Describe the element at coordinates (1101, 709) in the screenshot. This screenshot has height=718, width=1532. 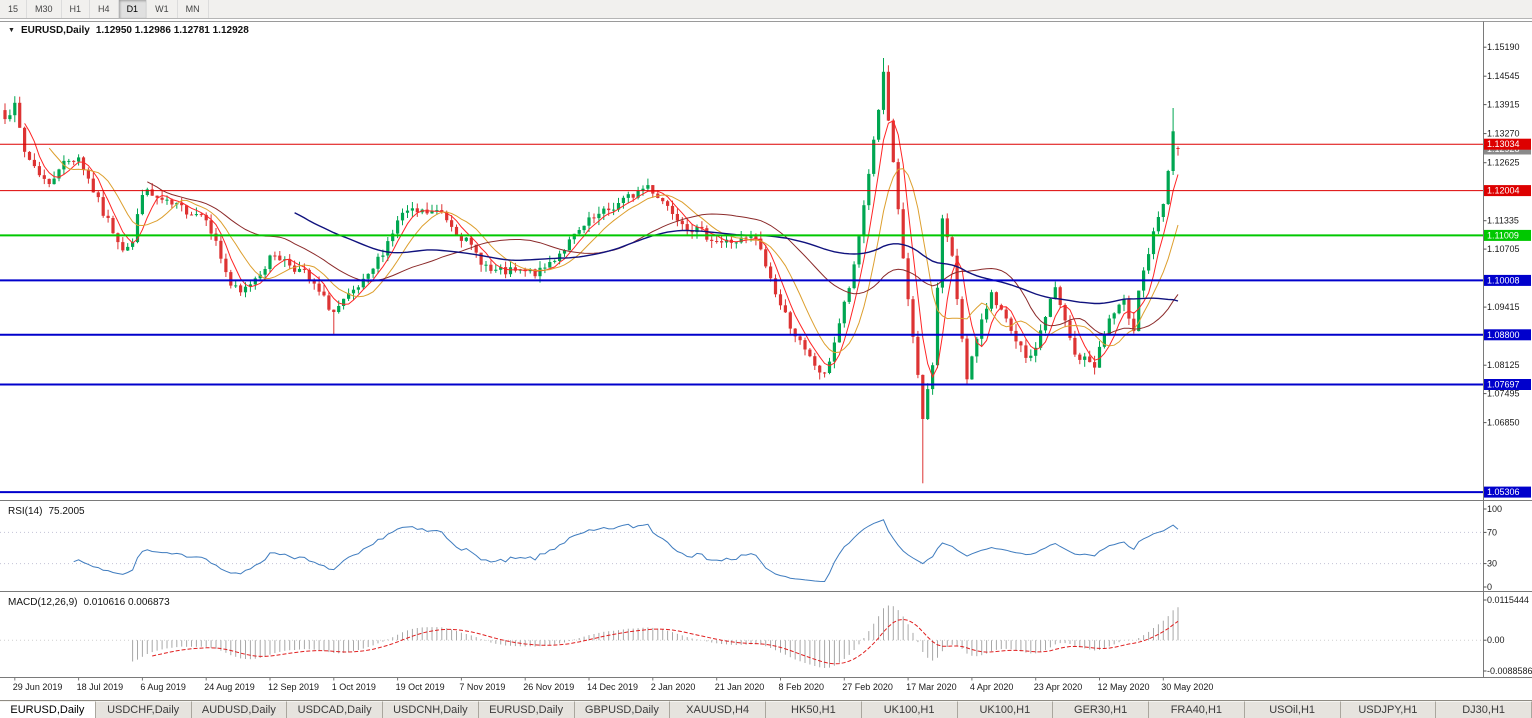
I see `chart-tab-ger30-h1: GER30,H1` at that location.